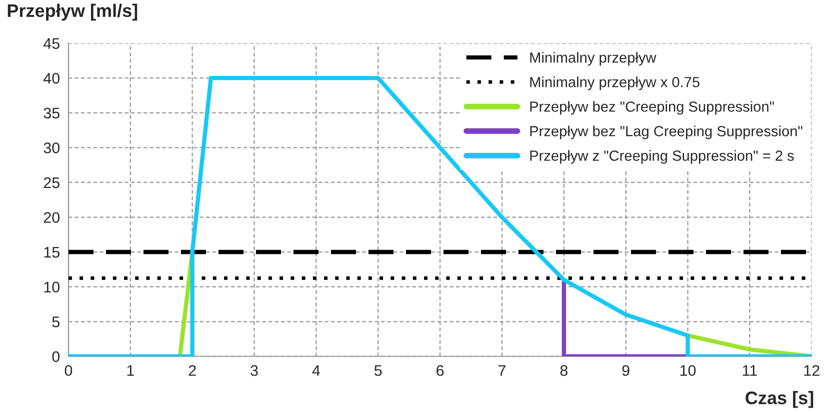 The image size is (835, 412). I want to click on x-axis-title: Czas [s], so click(780, 399).